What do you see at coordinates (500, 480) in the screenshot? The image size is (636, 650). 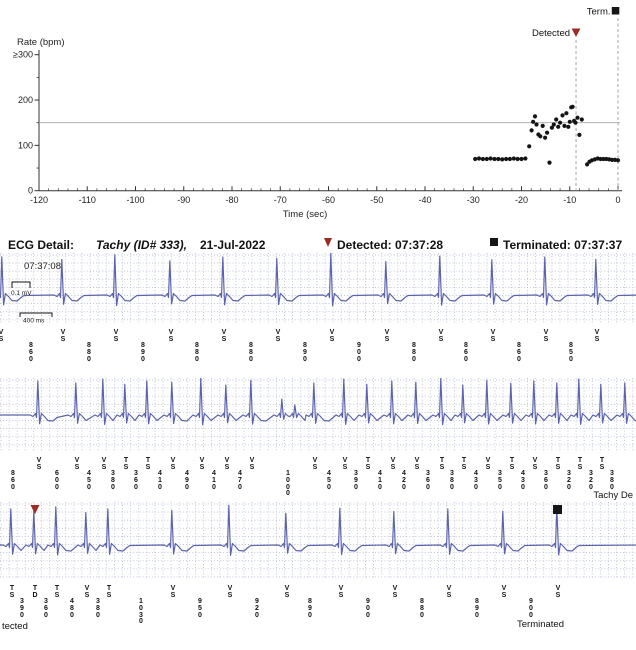 I see `interval-value: 3 5 0` at bounding box center [500, 480].